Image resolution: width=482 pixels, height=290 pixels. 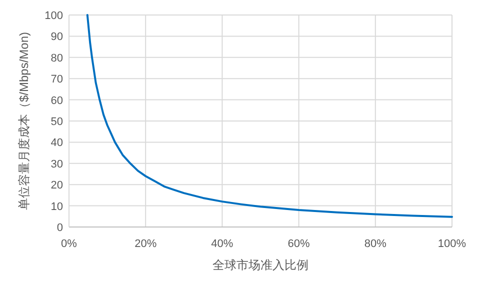 What do you see at coordinates (56, 37) in the screenshot?
I see `y-tick-label: 90` at bounding box center [56, 37].